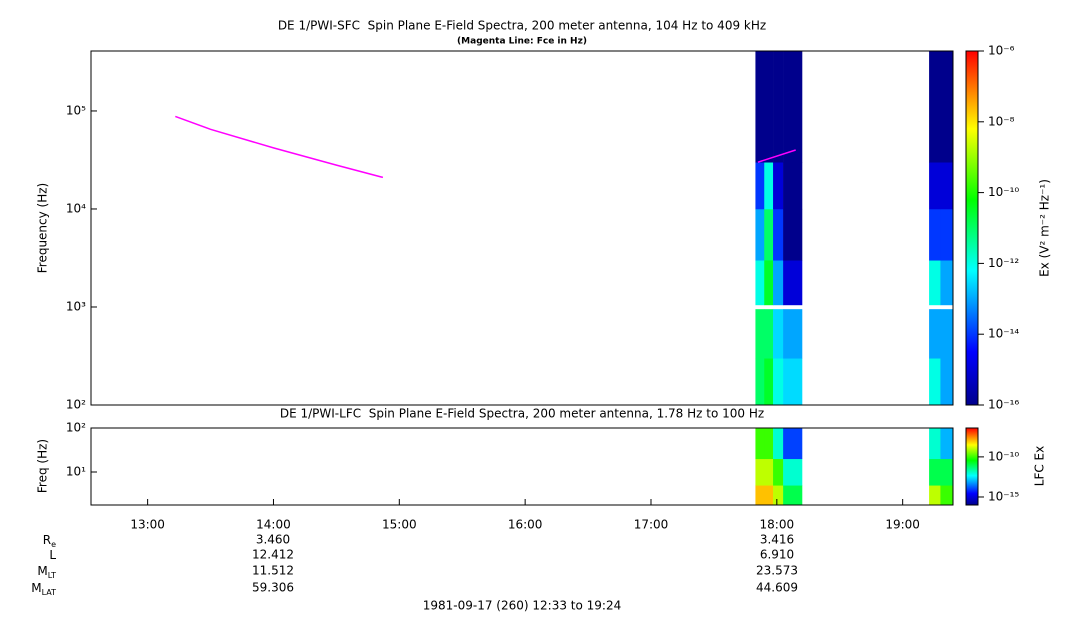 This screenshot has height=624, width=1083. What do you see at coordinates (522, 42) in the screenshot?
I see `chart-subtitle: (Magenta Line: Fce in Hz)` at bounding box center [522, 42].